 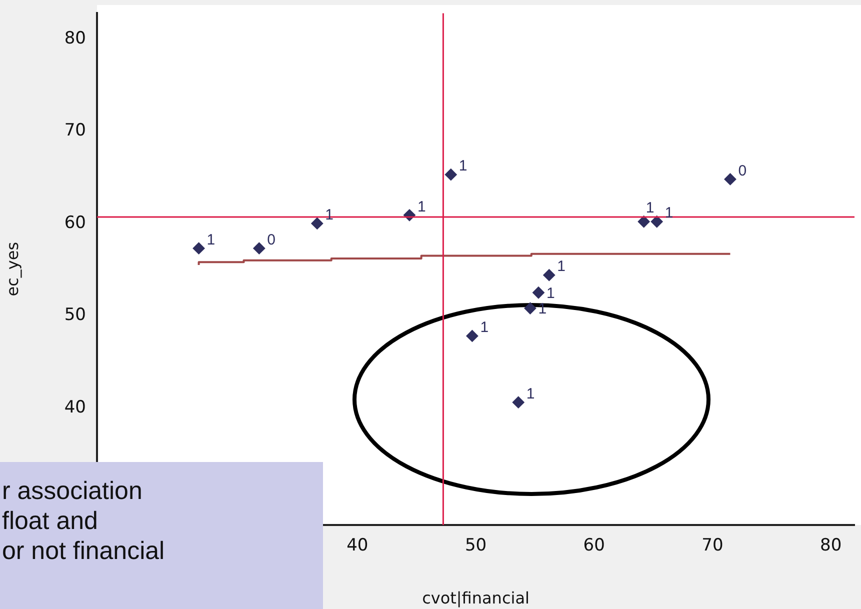 I want to click on y-tick-label: 60, so click(x=75, y=222).